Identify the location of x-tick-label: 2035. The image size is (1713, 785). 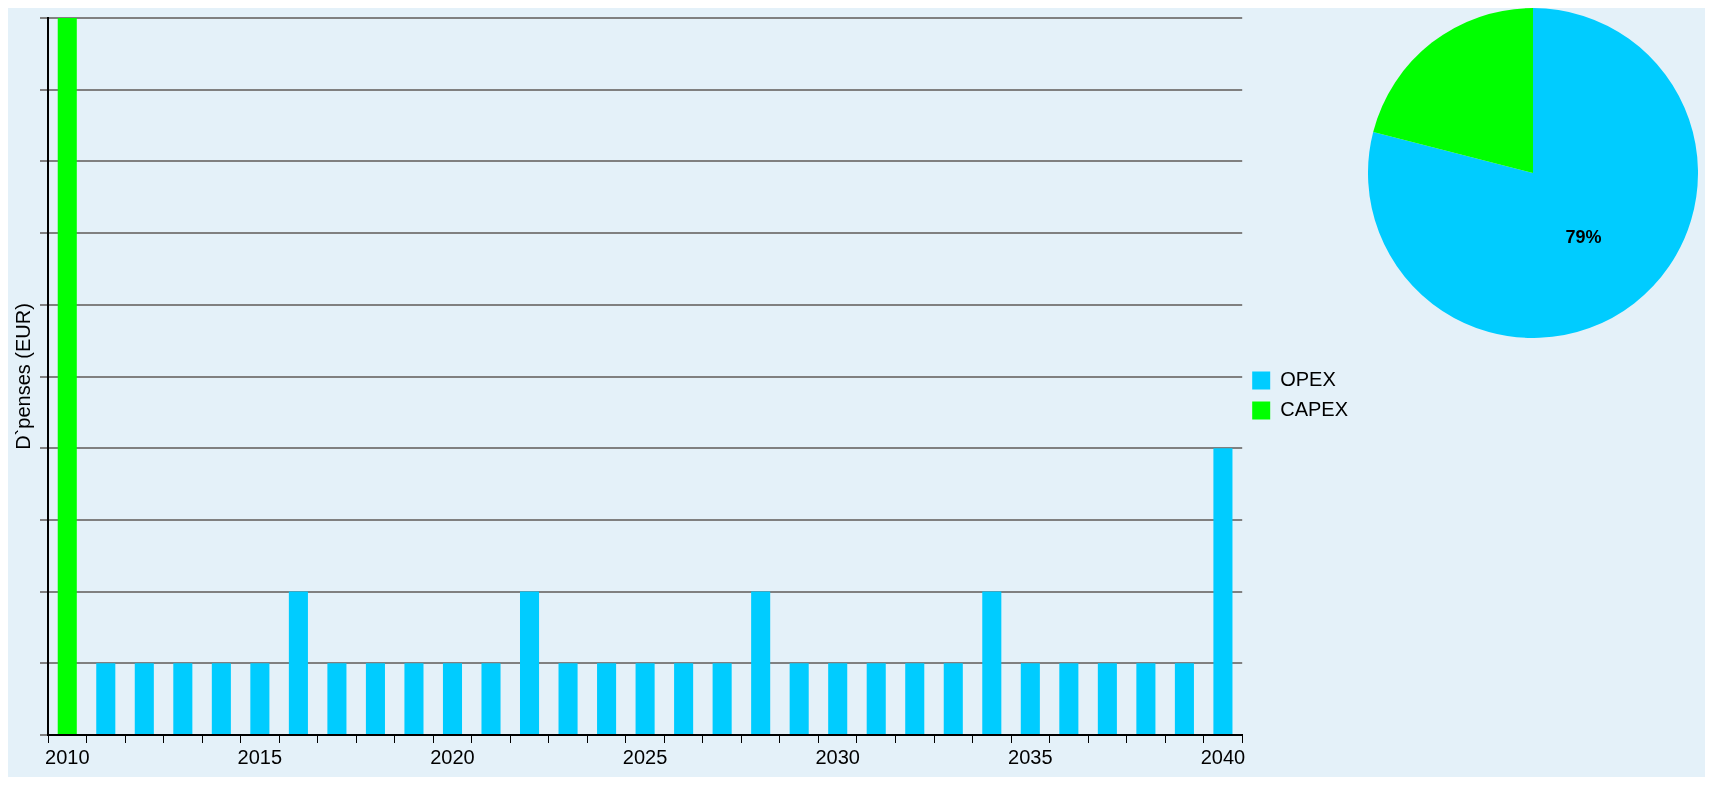
(1030, 756).